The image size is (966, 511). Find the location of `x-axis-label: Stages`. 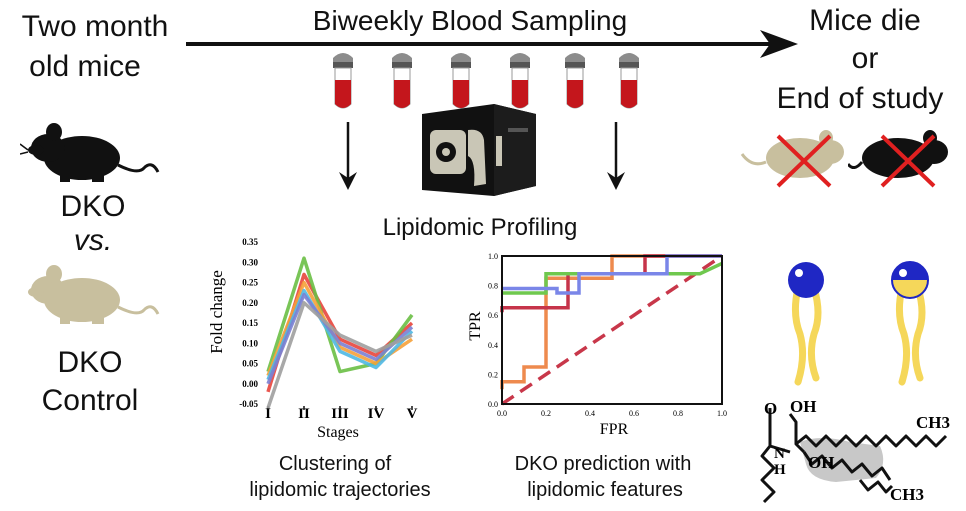

x-axis-label: Stages is located at coordinates (338, 432).